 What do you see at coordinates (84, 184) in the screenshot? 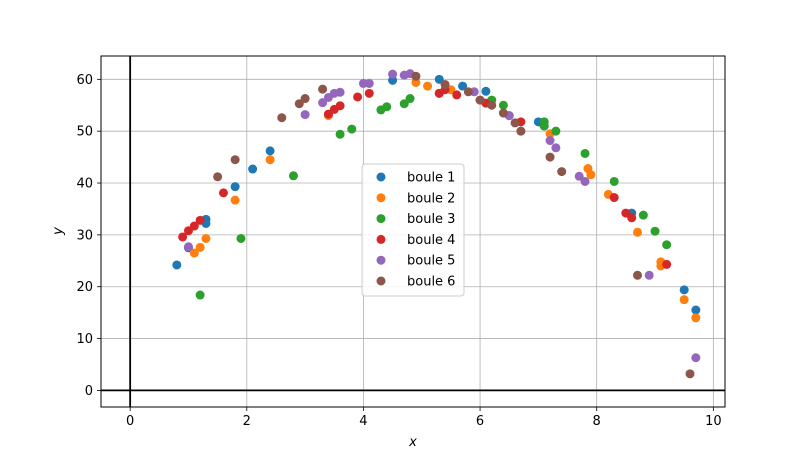
I see `y-tick-label: 40` at bounding box center [84, 184].